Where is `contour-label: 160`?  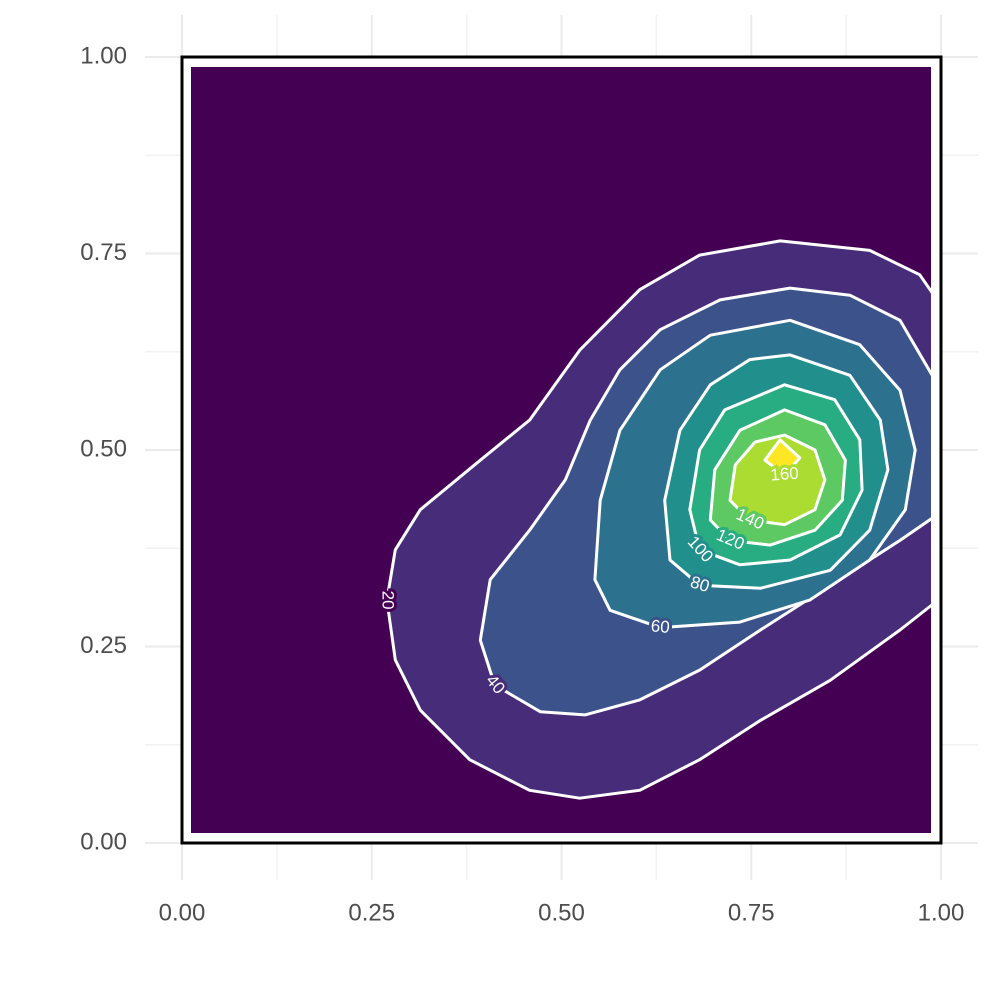
contour-label: 160 is located at coordinates (785, 474).